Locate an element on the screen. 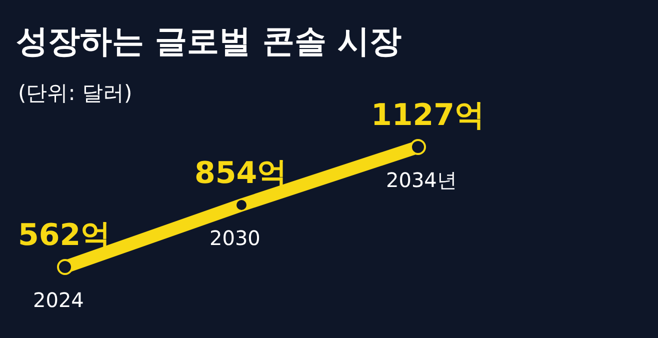  data-label: 1127억 is located at coordinates (427, 115).